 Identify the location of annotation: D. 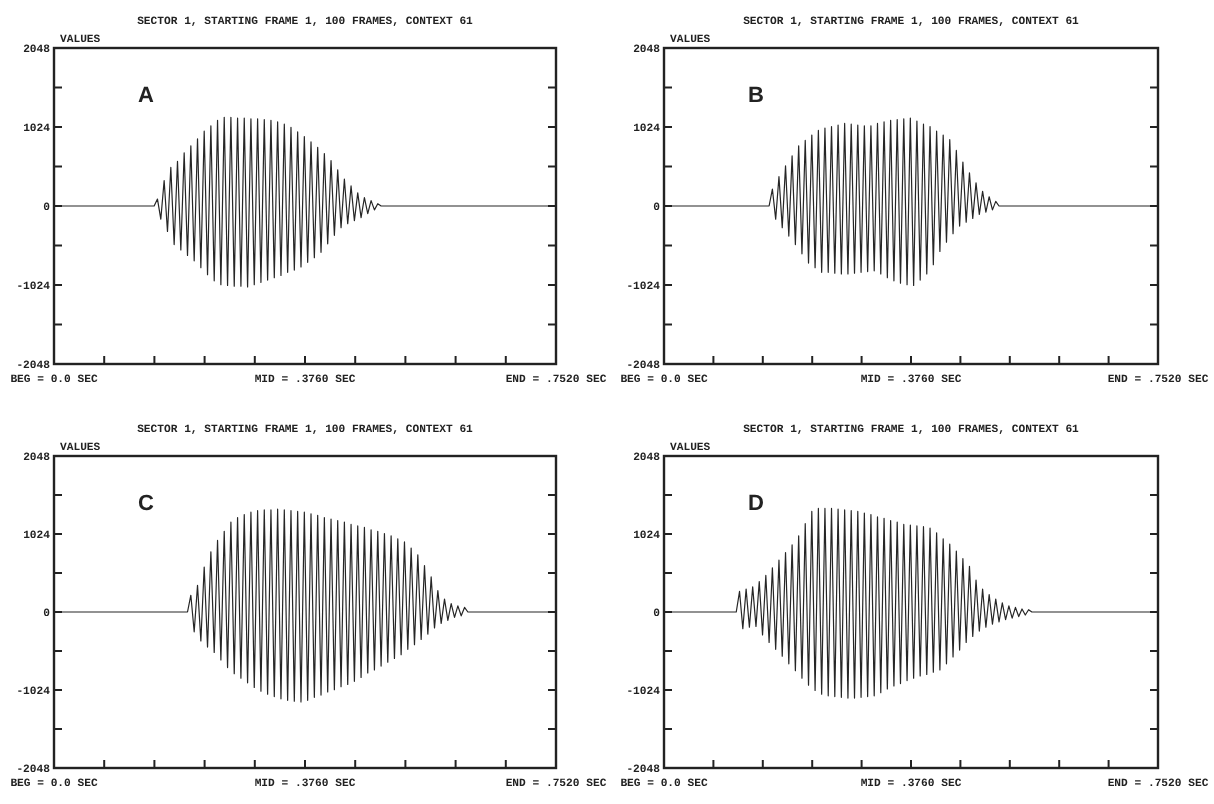
(756, 504).